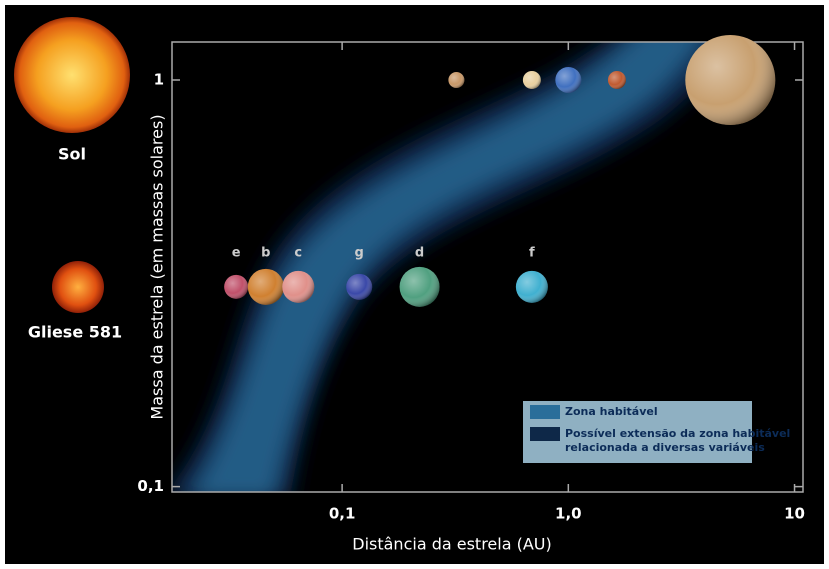 The image size is (829, 569). What do you see at coordinates (72, 75) in the screenshot?
I see `sun-image` at bounding box center [72, 75].